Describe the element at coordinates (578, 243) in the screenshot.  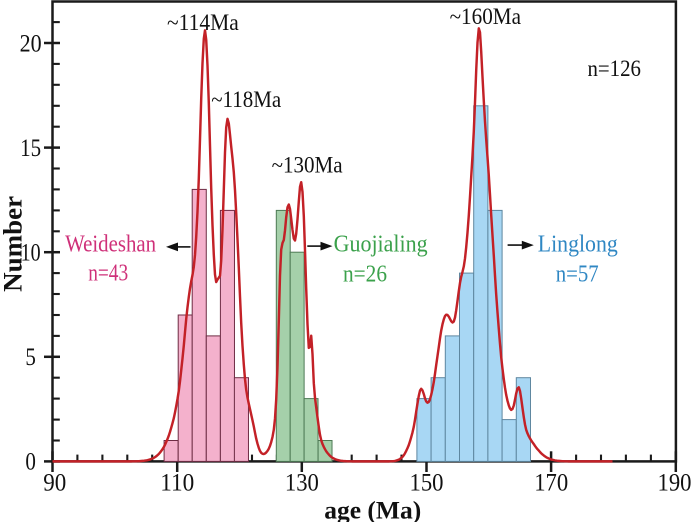
I see `svg-text: Linglong` at that location.